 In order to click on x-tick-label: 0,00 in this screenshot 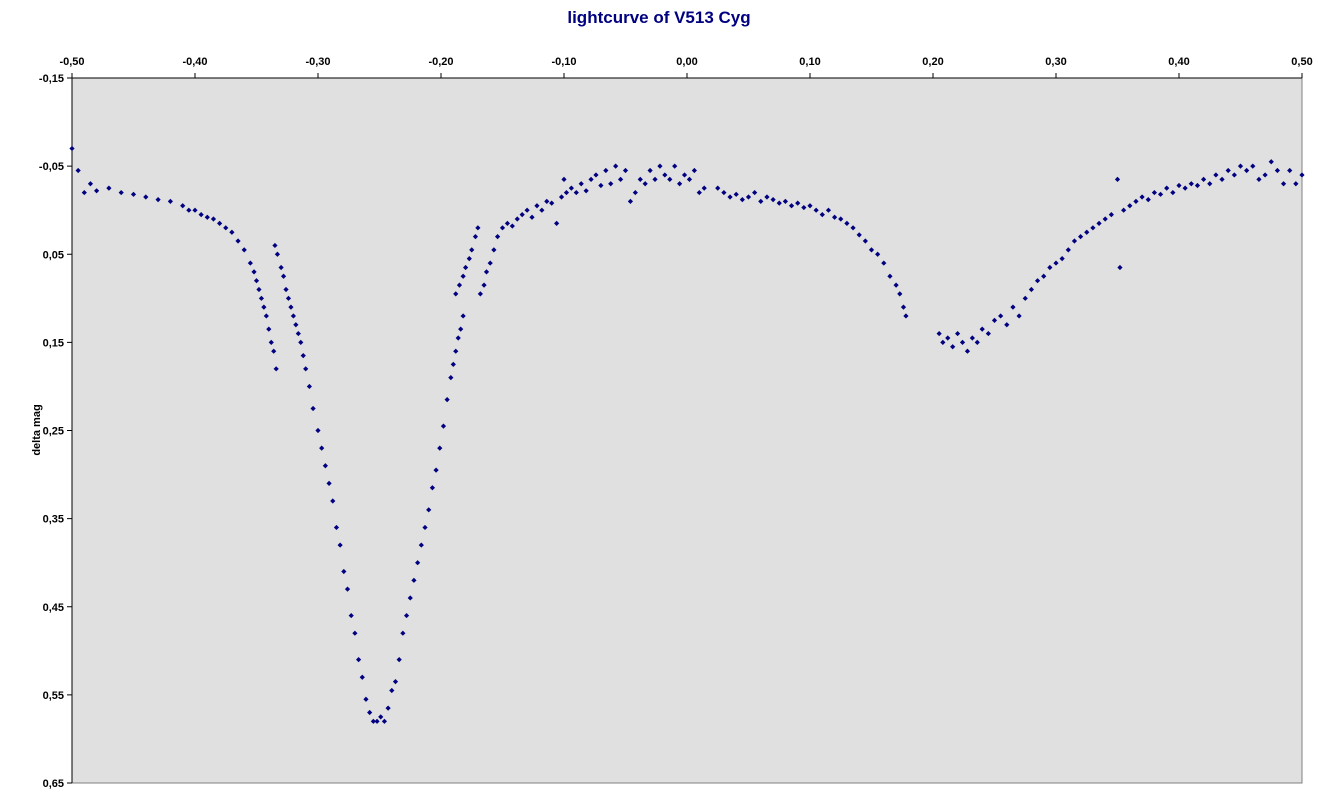, I will do `click(686, 62)`.